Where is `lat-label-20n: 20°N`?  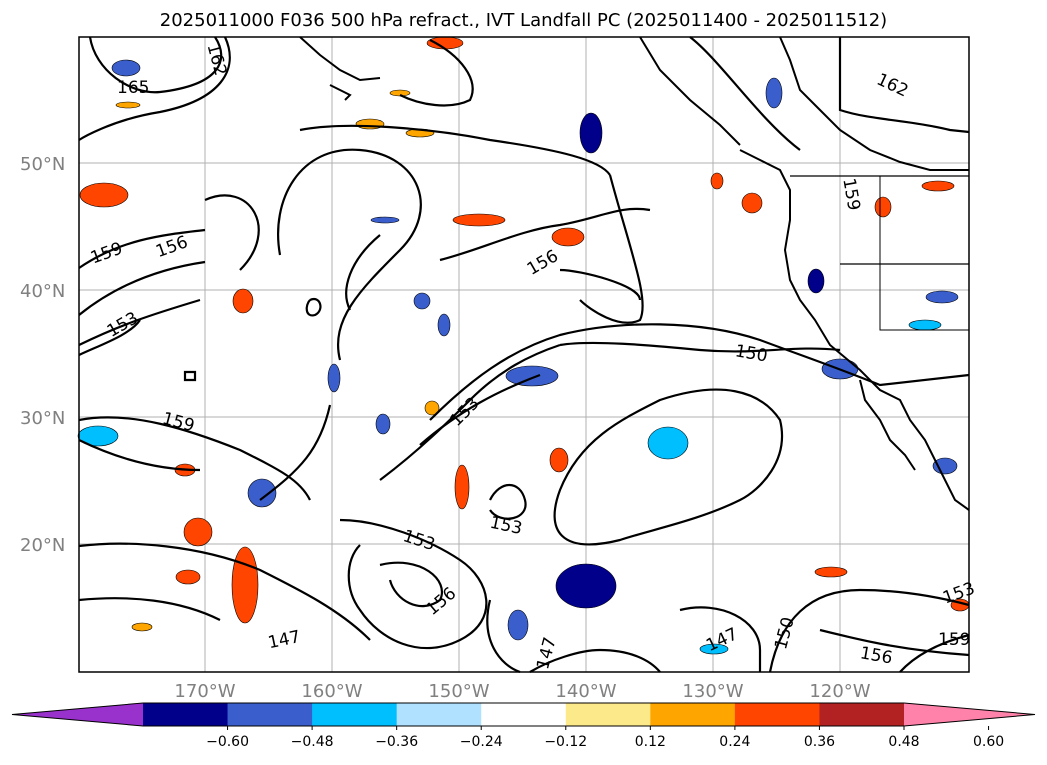
lat-label-20n: 20°N is located at coordinates (42, 545).